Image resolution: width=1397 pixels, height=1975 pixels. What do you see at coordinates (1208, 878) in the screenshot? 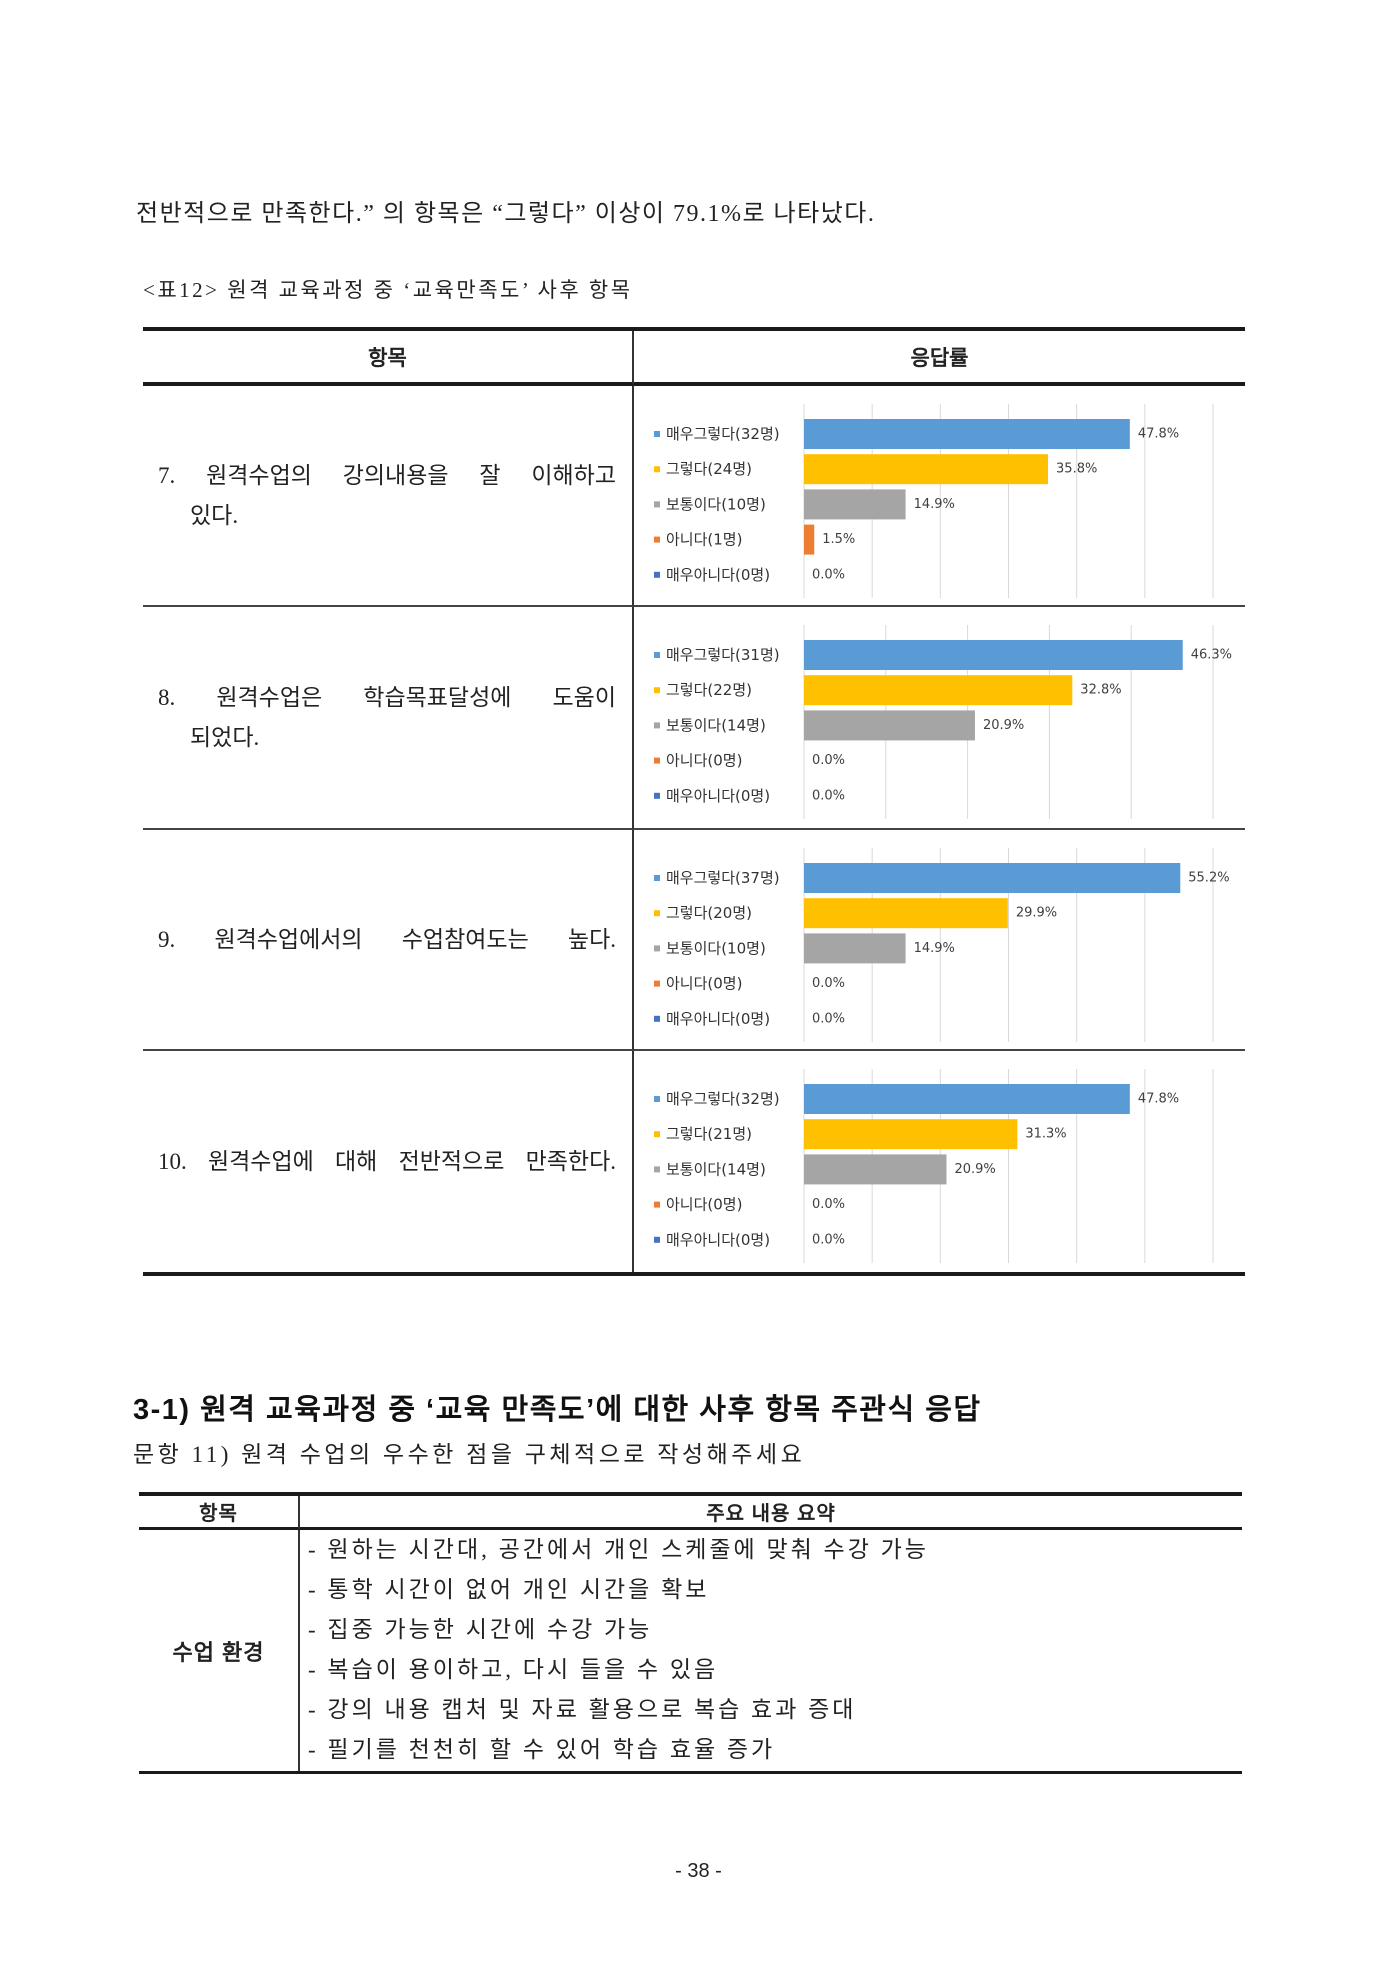
I see `value-label: 55.2%` at bounding box center [1208, 878].